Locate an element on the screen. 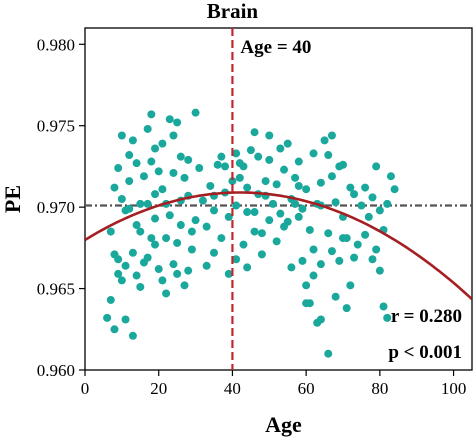  x-tick-label: 60 is located at coordinates (306, 388).